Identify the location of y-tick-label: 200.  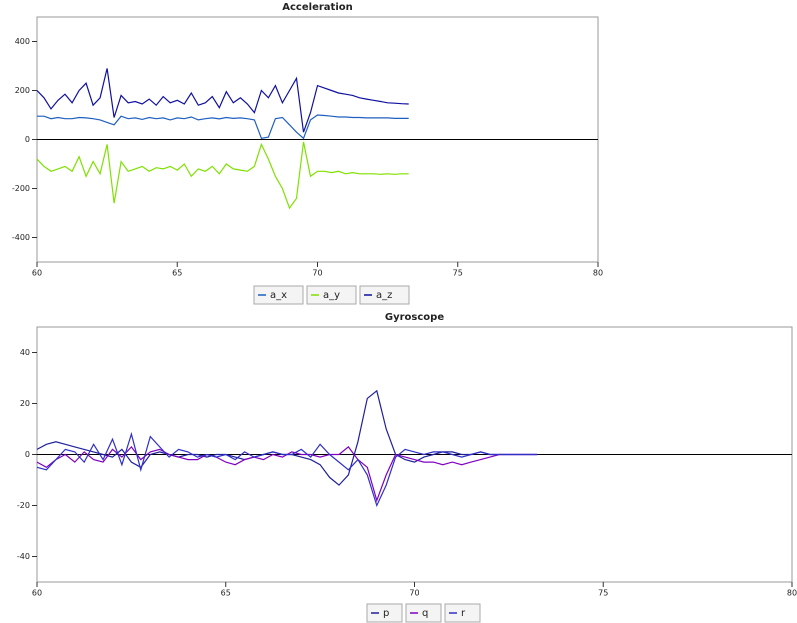
(22, 90).